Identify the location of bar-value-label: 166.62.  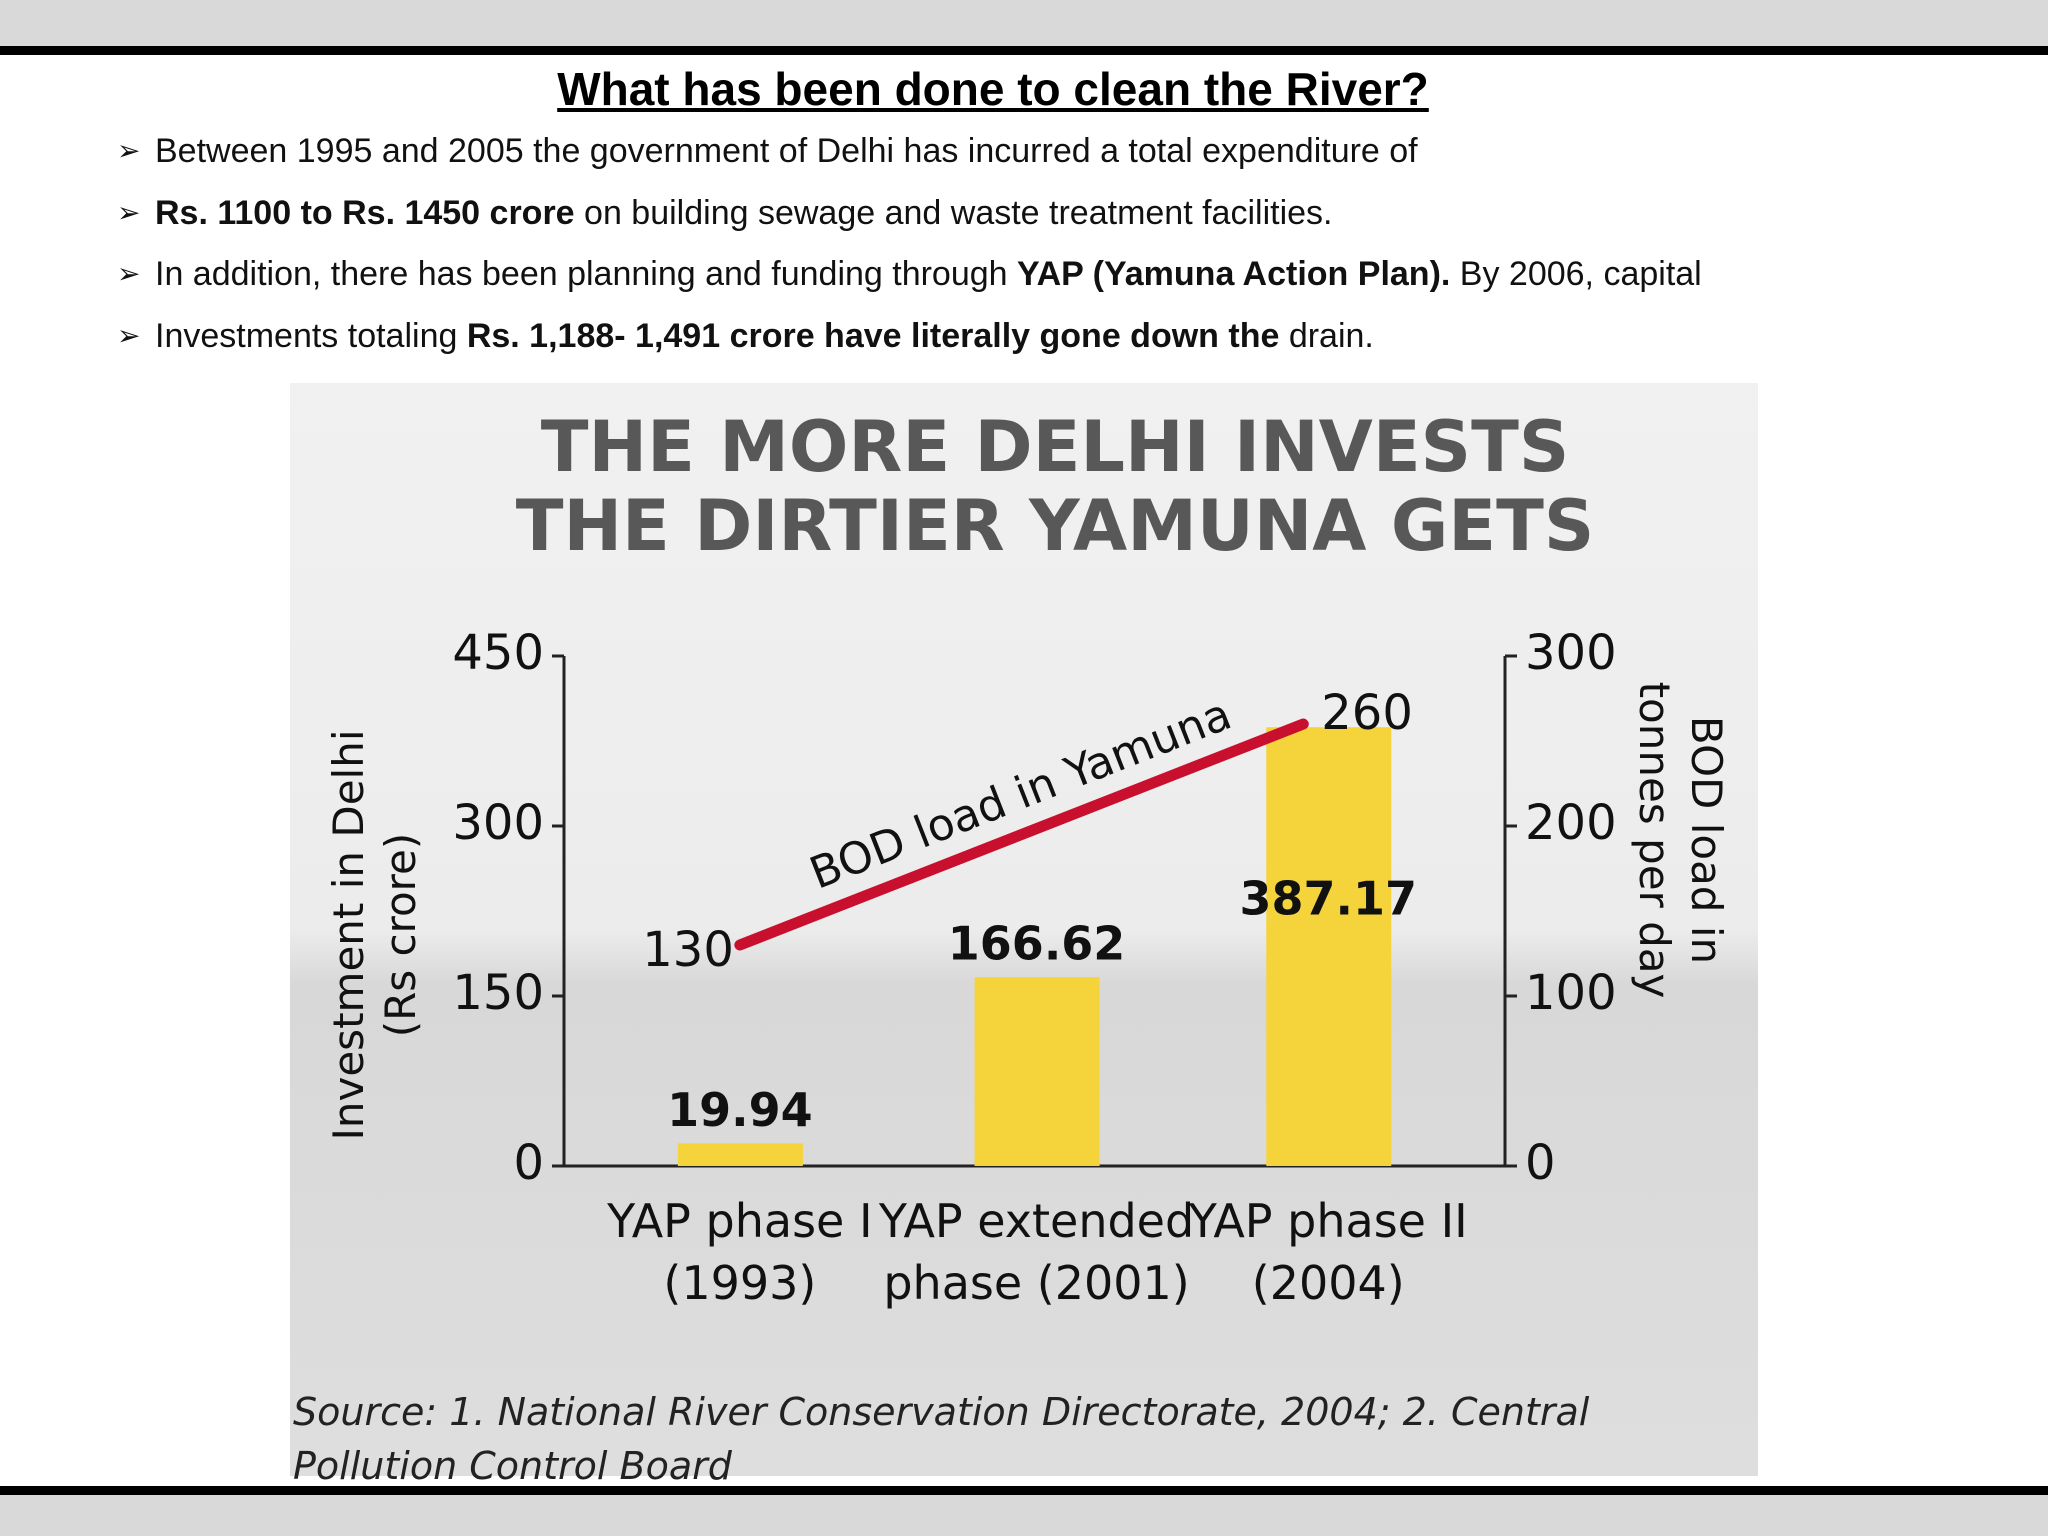
(1037, 944).